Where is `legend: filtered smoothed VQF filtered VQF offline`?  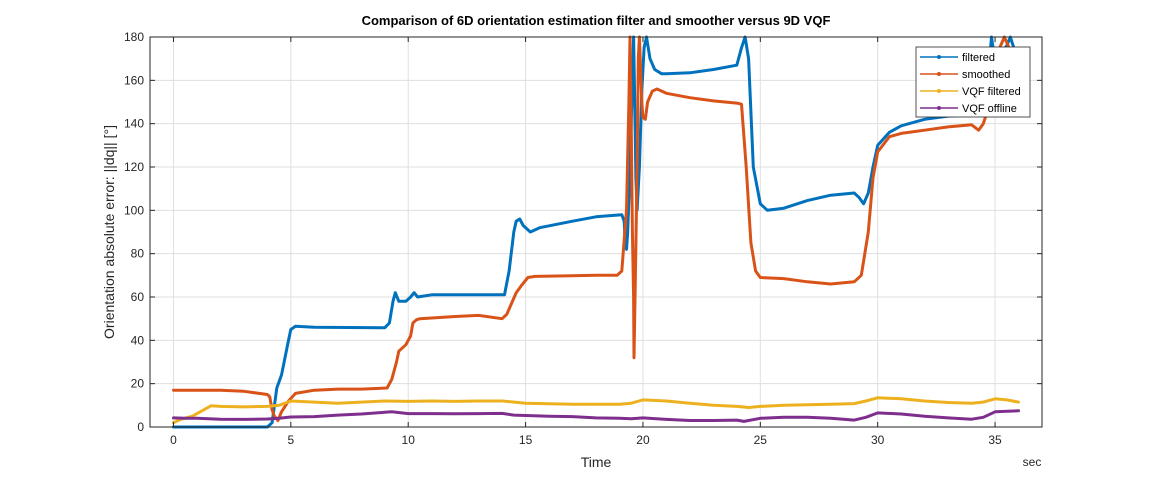 legend: filtered smoothed VQF filtered VQF offline is located at coordinates (973, 82).